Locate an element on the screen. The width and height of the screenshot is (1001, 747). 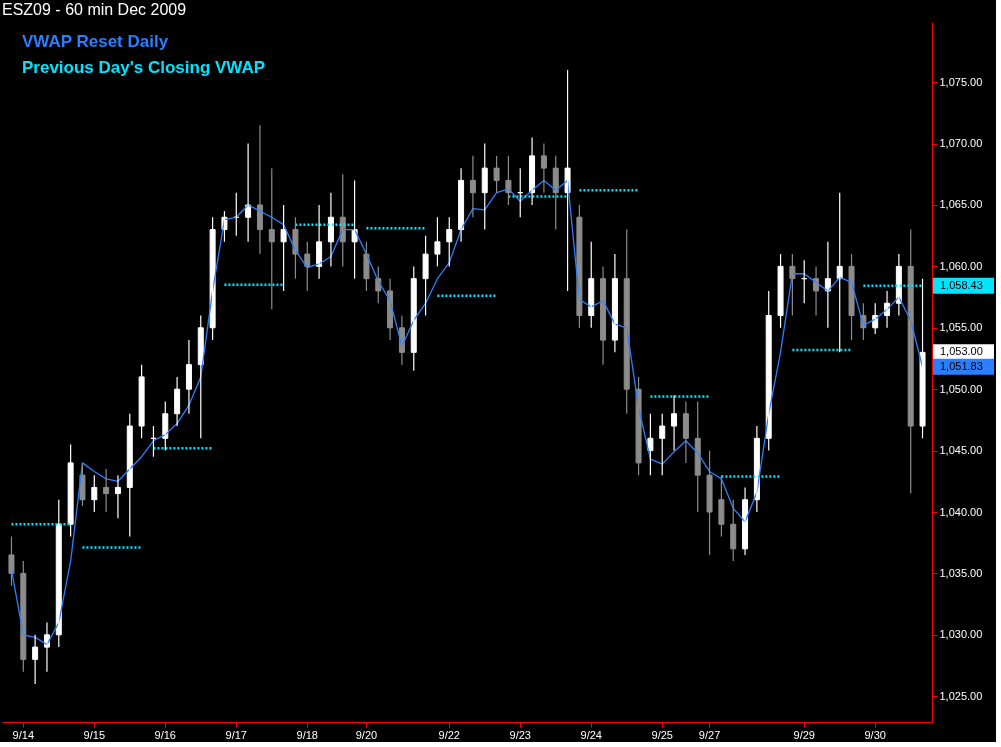
x-tick-label: 9/17 is located at coordinates (236, 734).